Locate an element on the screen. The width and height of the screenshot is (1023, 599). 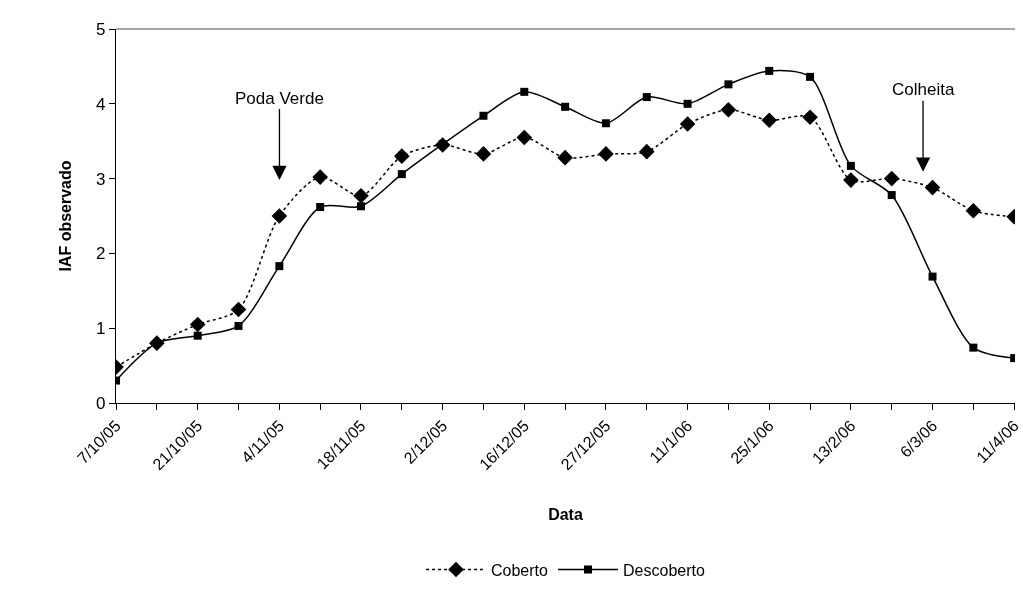
annotation: Poda Verde is located at coordinates (279, 98).